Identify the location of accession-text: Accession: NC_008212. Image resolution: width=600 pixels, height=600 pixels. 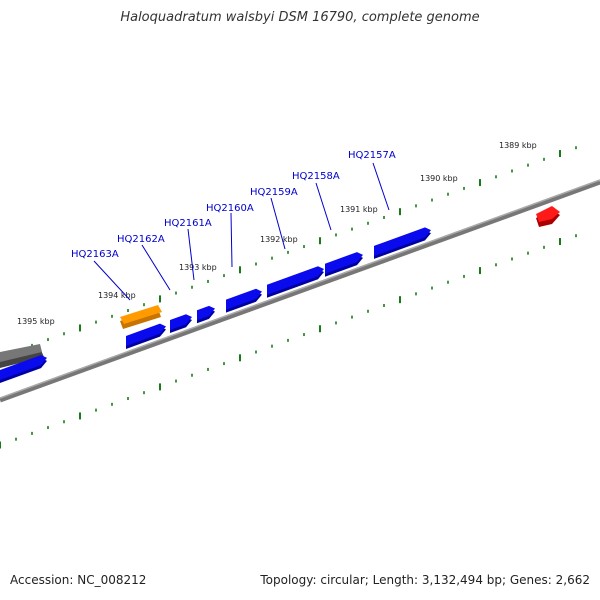
(78, 580).